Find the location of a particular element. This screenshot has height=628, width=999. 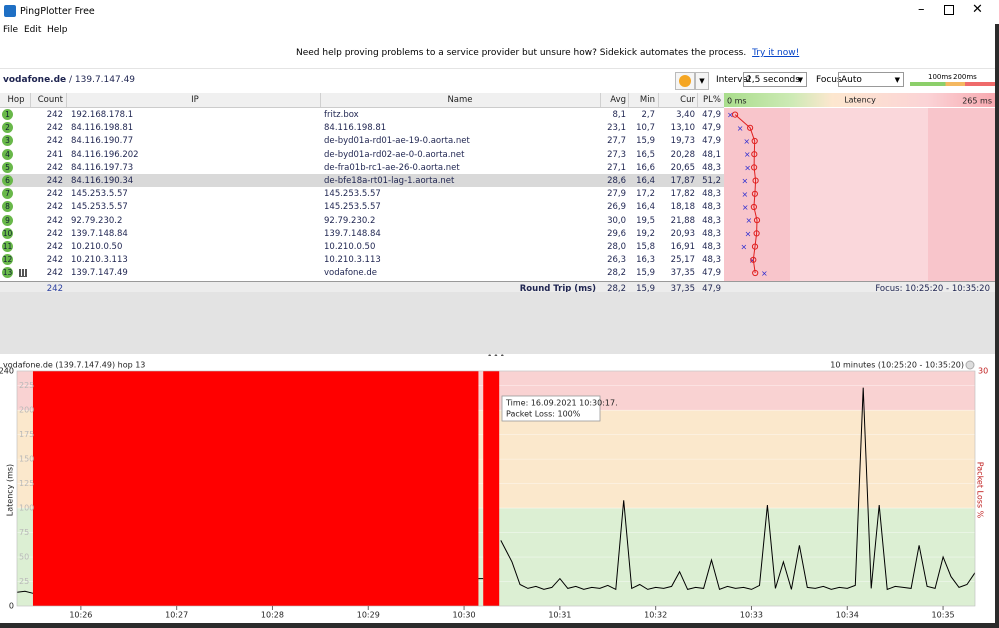

hop-ip: 84.116.196.202 is located at coordinates (105, 154).